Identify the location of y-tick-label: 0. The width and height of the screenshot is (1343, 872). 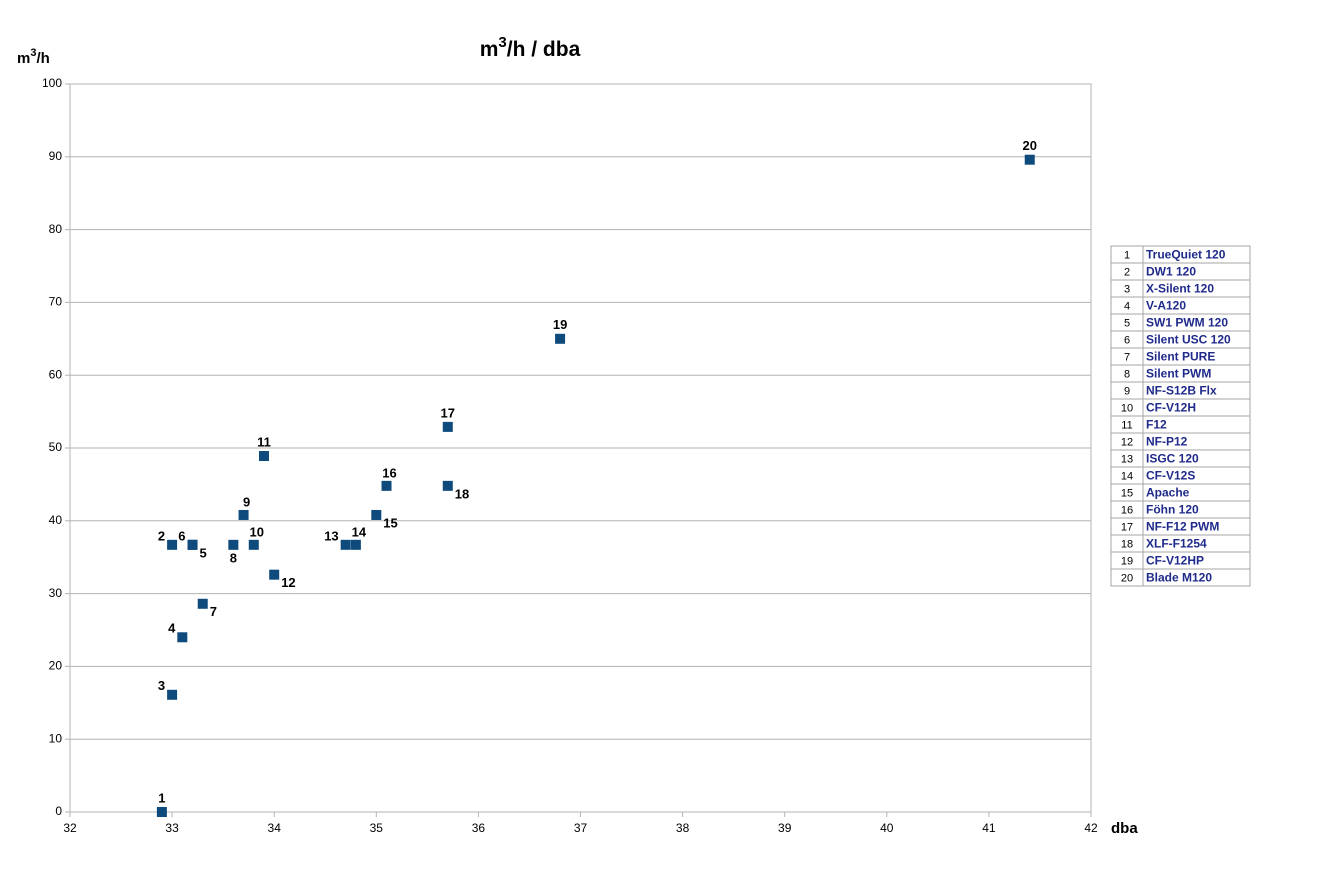
(58, 811).